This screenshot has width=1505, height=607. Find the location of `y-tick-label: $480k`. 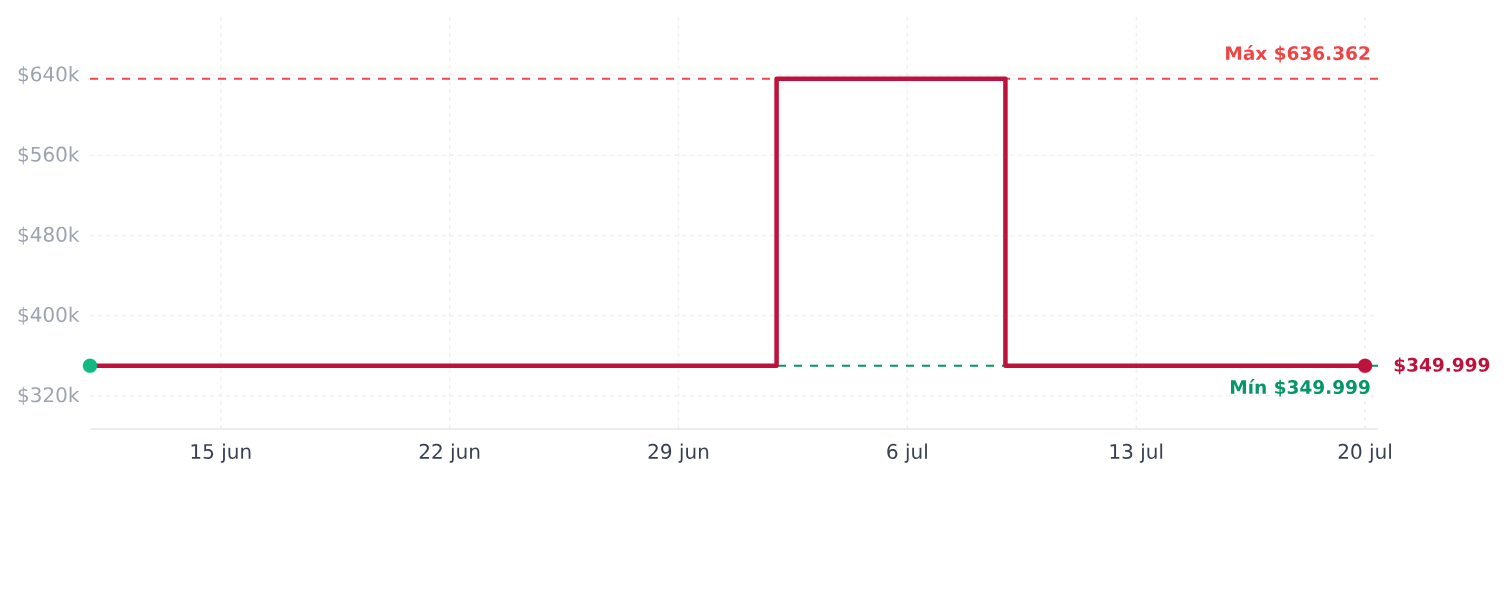

y-tick-label: $480k is located at coordinates (49, 235).